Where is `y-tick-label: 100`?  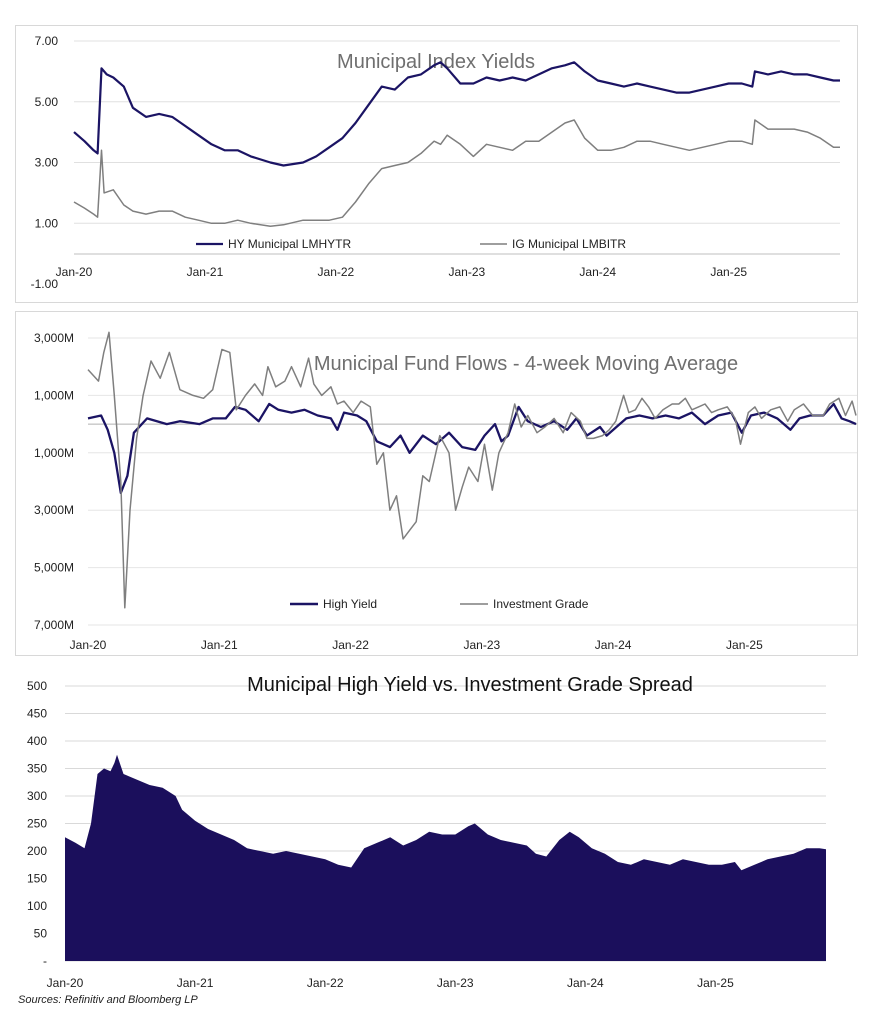
y-tick-label: 100 is located at coordinates (37, 906).